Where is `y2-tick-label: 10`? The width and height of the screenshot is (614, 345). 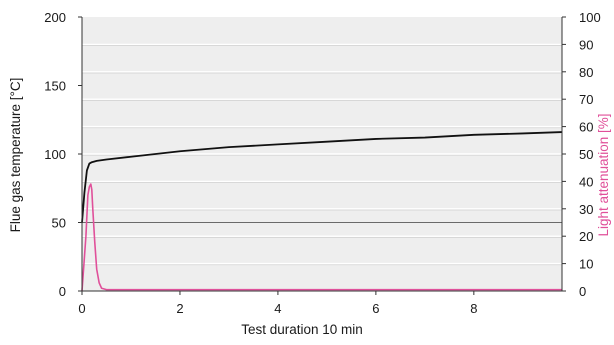 y2-tick-label: 10 is located at coordinates (586, 264).